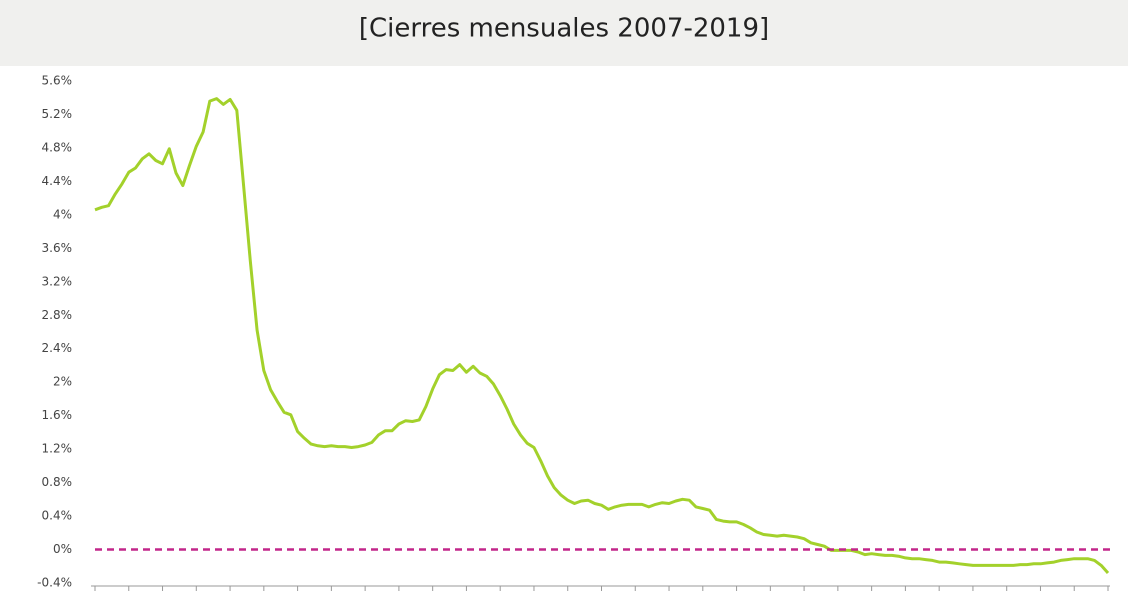  I want to click on y-tick-label: 2%, so click(62, 382).